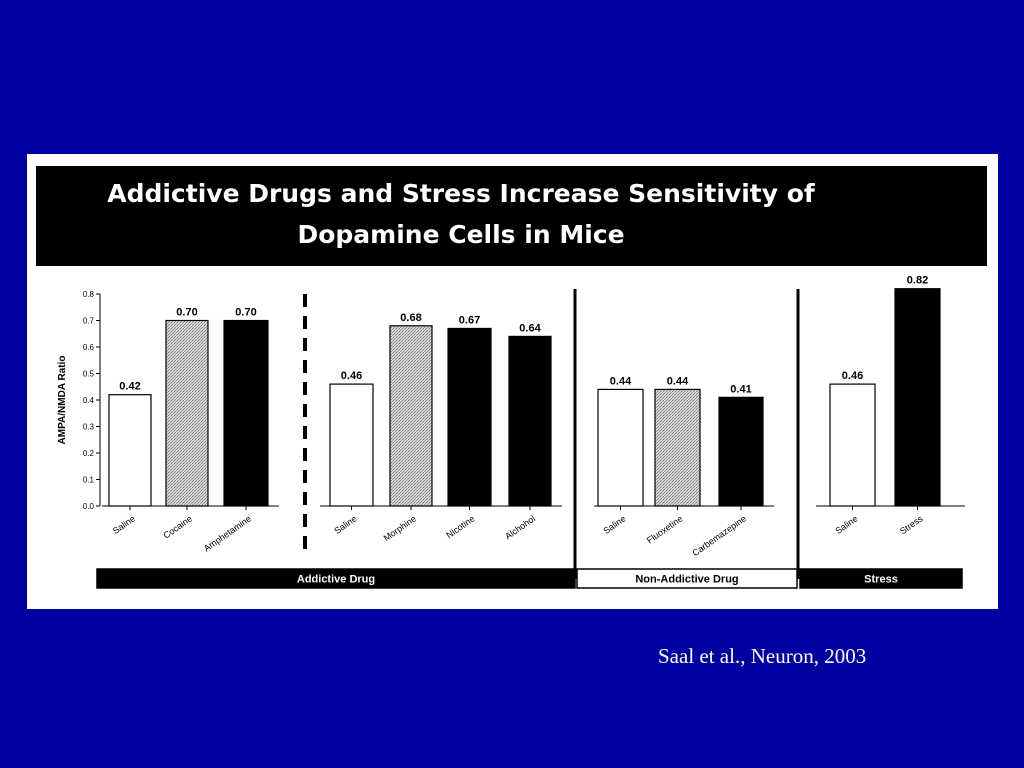 This screenshot has width=1024, height=768. I want to click on group-label: Addictive Drug, so click(336, 580).